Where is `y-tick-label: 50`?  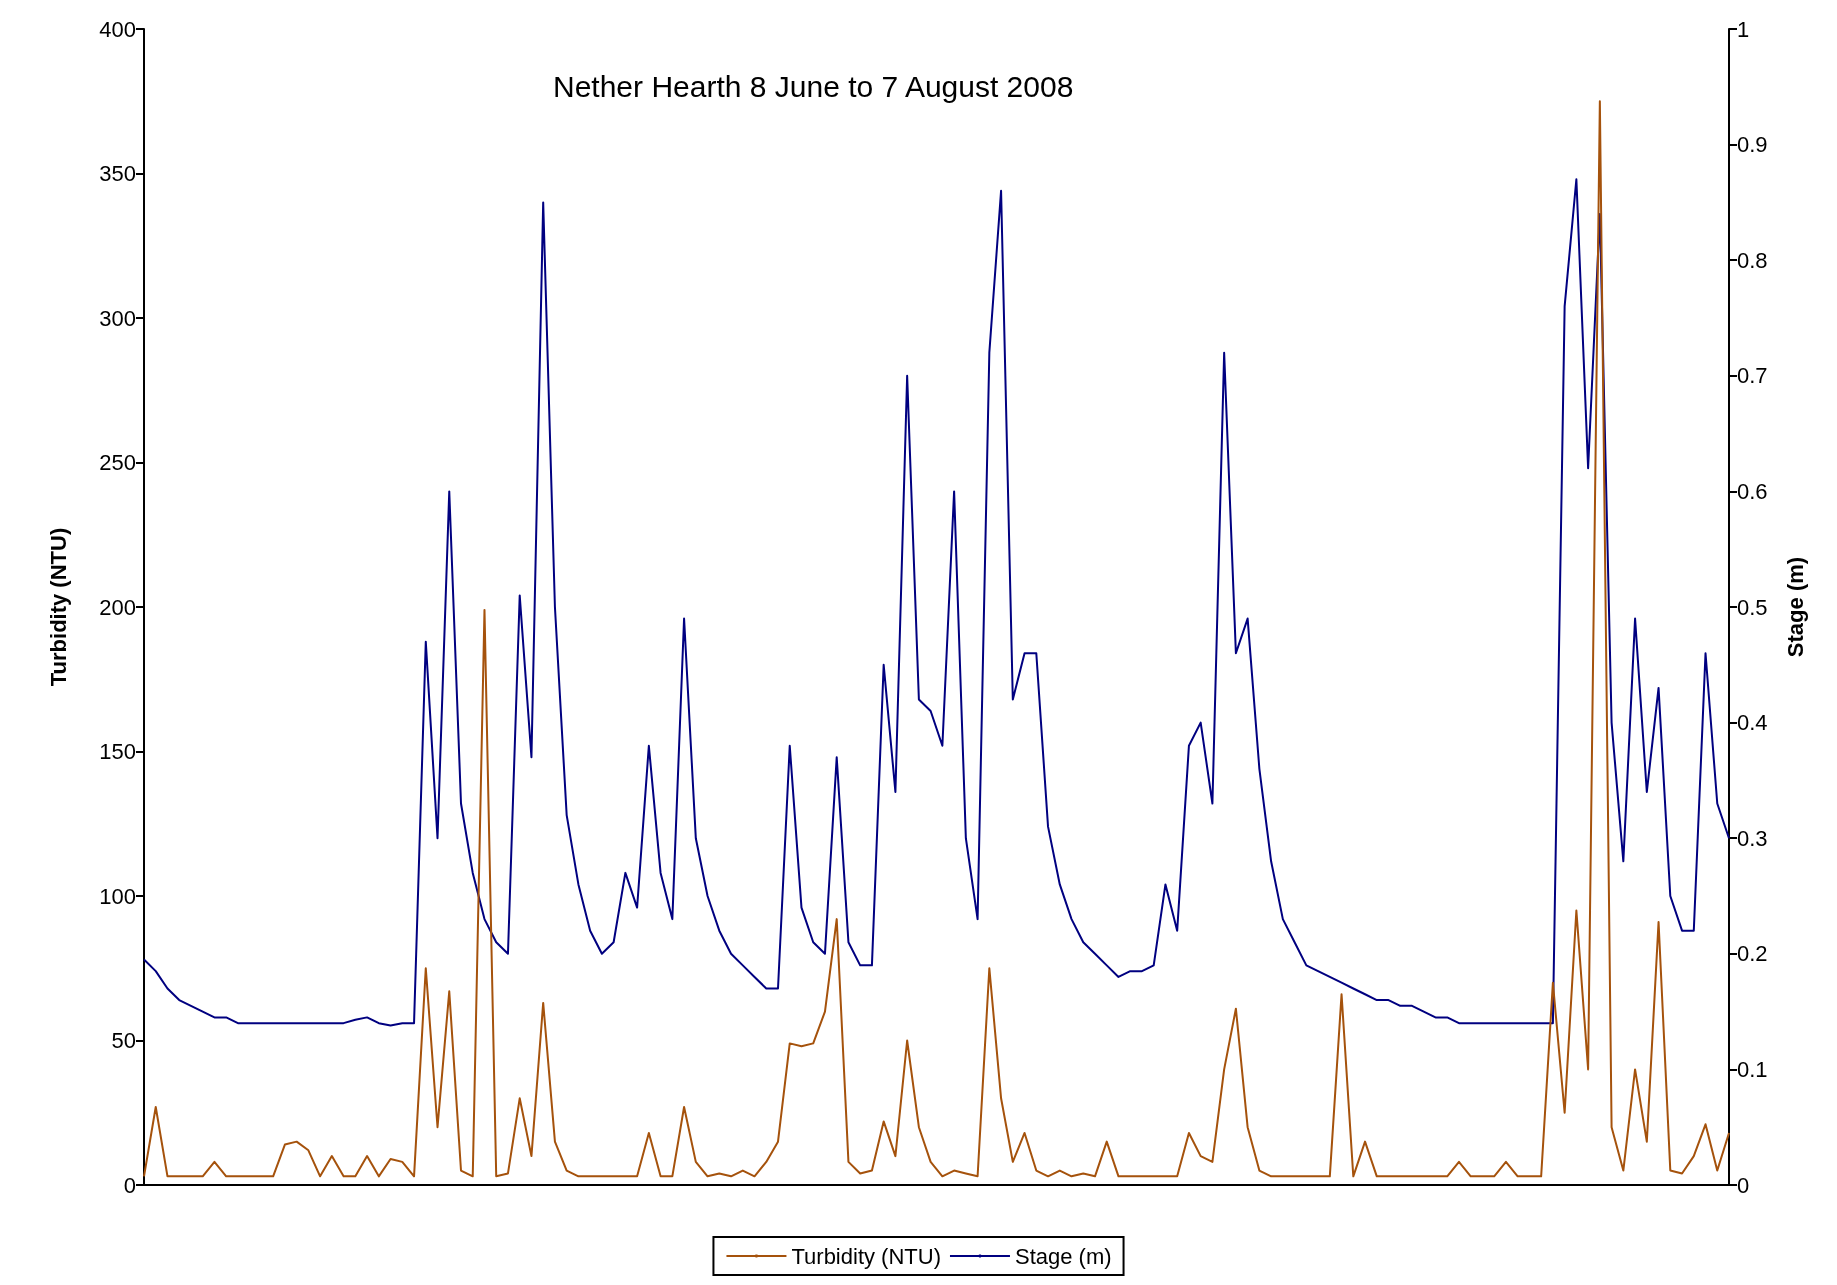 y-tick-label: 50 is located at coordinates (123, 1040).